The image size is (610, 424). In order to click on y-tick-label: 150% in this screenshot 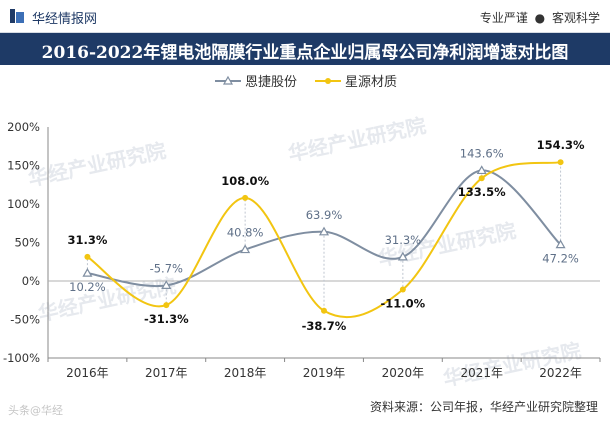, I will do `click(23, 166)`.